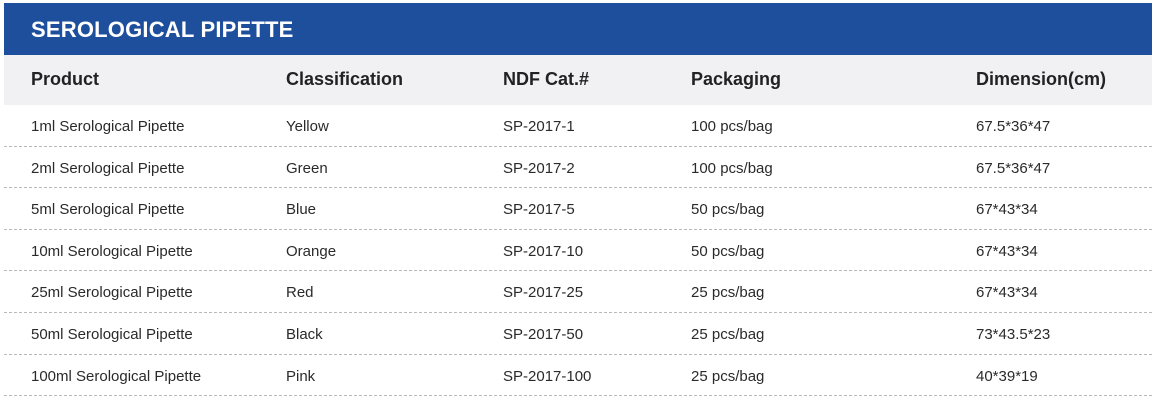 The width and height of the screenshot is (1156, 402). Describe the element at coordinates (301, 210) in the screenshot. I see `cell-classification: Blue` at that location.